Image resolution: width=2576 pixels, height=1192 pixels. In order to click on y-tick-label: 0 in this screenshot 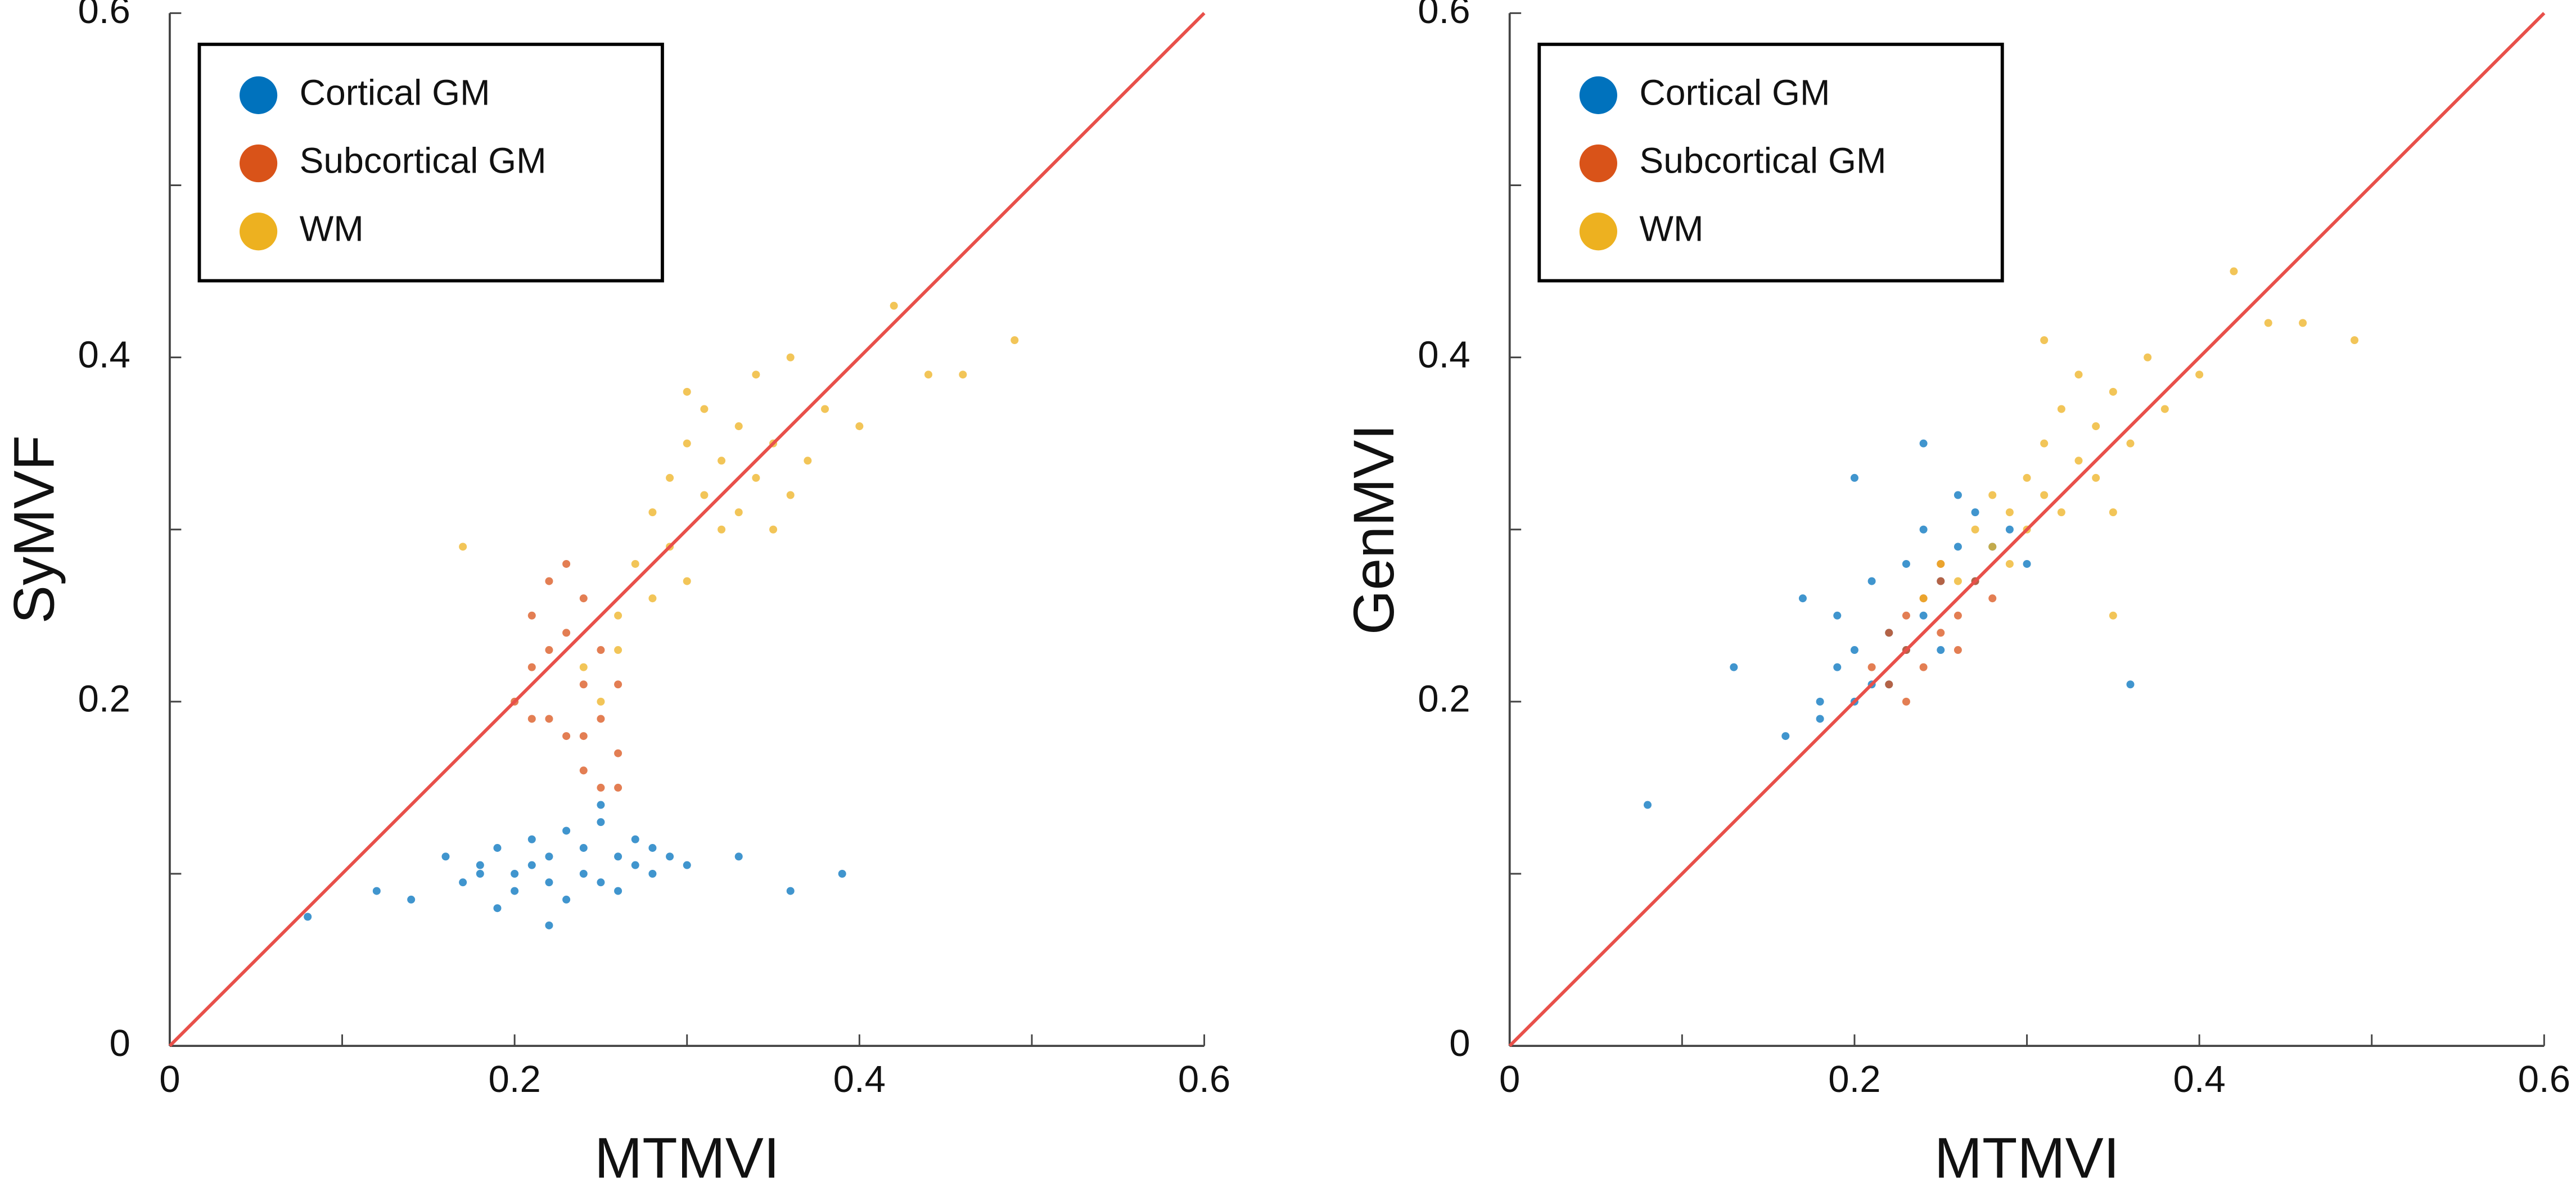, I will do `click(1460, 1043)`.